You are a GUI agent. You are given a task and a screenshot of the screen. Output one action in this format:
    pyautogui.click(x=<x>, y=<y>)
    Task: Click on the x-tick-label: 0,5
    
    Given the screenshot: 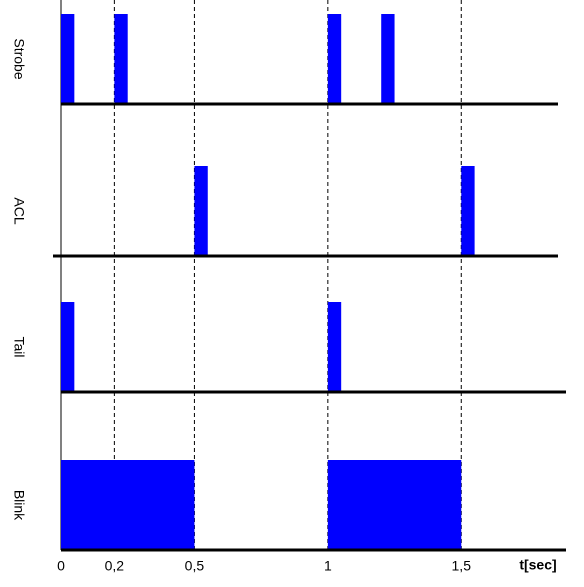 What is the action you would take?
    pyautogui.click(x=195, y=566)
    